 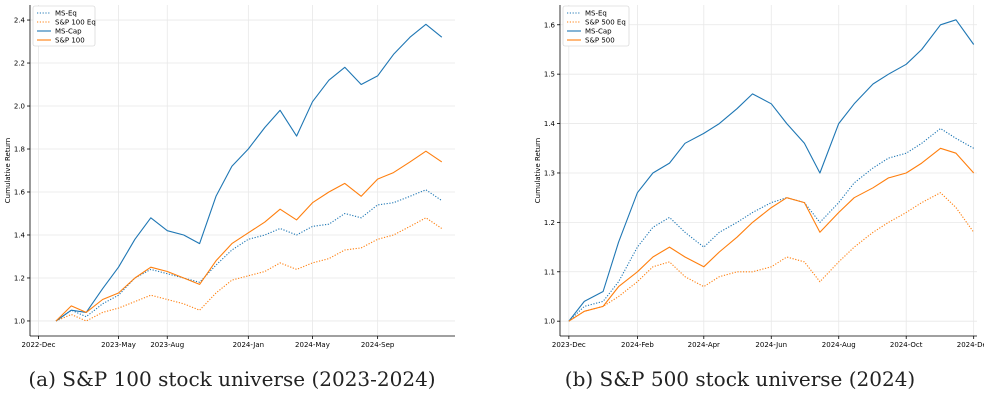 I want to click on legend-label: S&P 500, so click(x=600, y=41).